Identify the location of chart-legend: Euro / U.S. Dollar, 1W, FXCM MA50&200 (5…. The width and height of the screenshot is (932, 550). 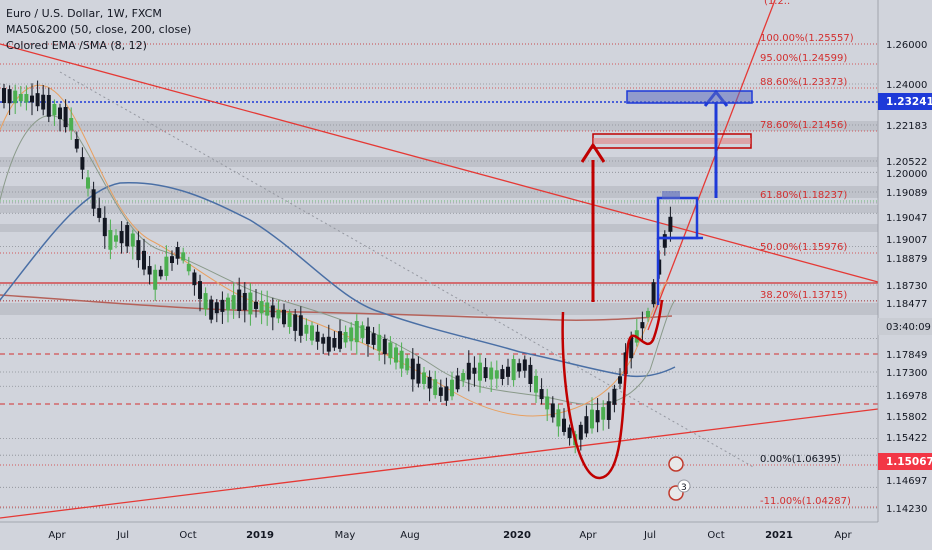
(98, 30).